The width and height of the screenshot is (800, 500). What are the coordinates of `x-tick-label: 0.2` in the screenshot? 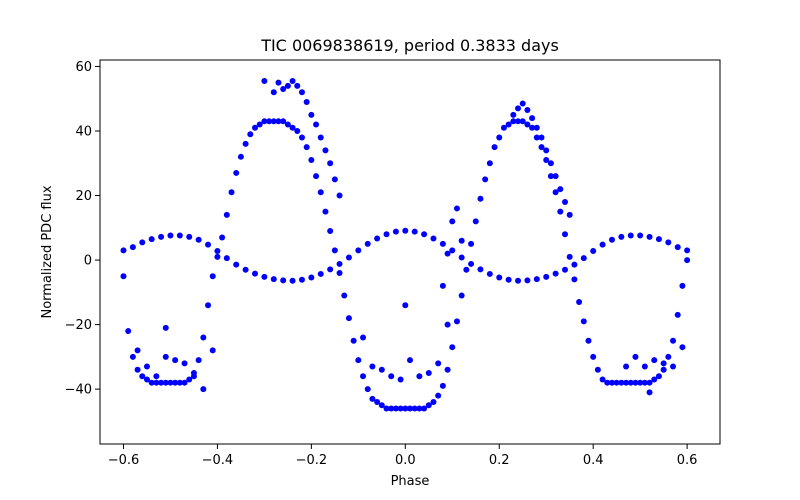 It's located at (499, 460).